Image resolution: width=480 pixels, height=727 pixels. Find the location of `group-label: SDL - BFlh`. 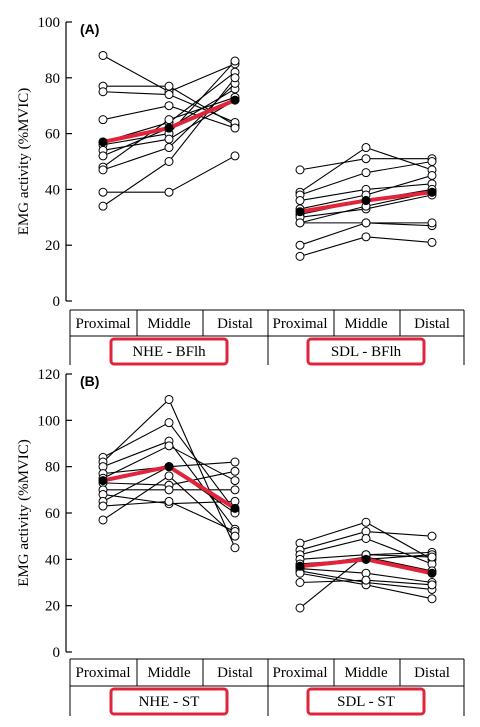

group-label: SDL - BFlh is located at coordinates (366, 352).